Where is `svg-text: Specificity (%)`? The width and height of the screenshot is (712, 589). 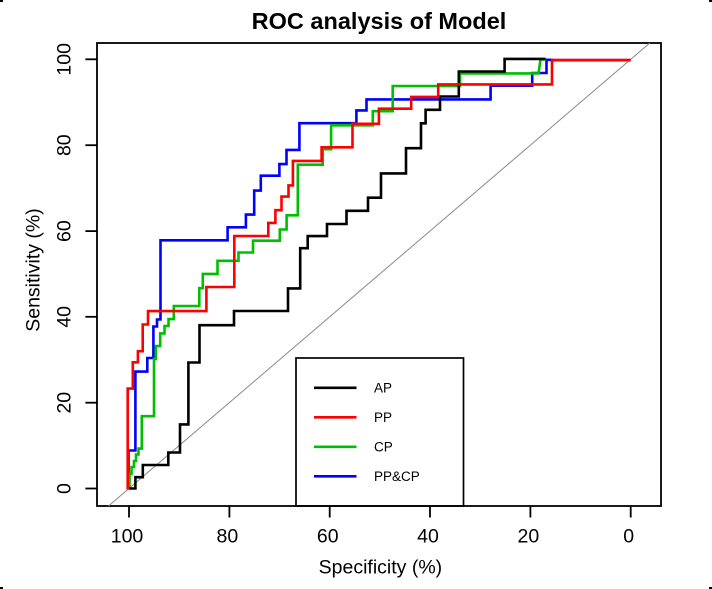
svg-text: Specificity (%) is located at coordinates (381, 568).